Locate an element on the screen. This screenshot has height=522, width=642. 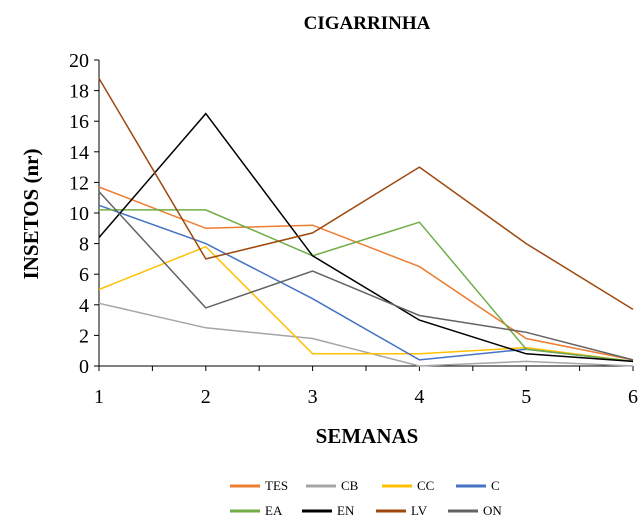
y-tick-label: 0 is located at coordinates (84, 367).